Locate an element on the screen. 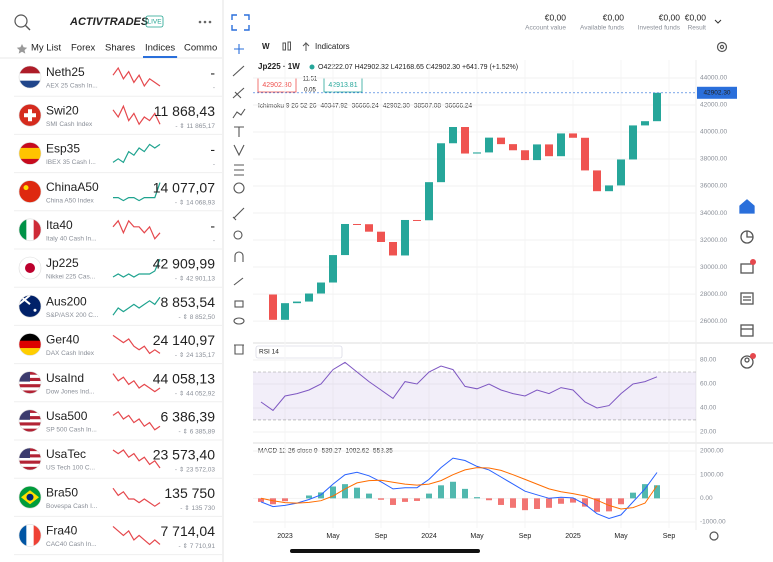 Image resolution: width=773 pixels, height=562 pixels. watchlist-row: Bra50 Bovespa Cash I... 135 750 - ⇕ 135 730 is located at coordinates (118, 501).